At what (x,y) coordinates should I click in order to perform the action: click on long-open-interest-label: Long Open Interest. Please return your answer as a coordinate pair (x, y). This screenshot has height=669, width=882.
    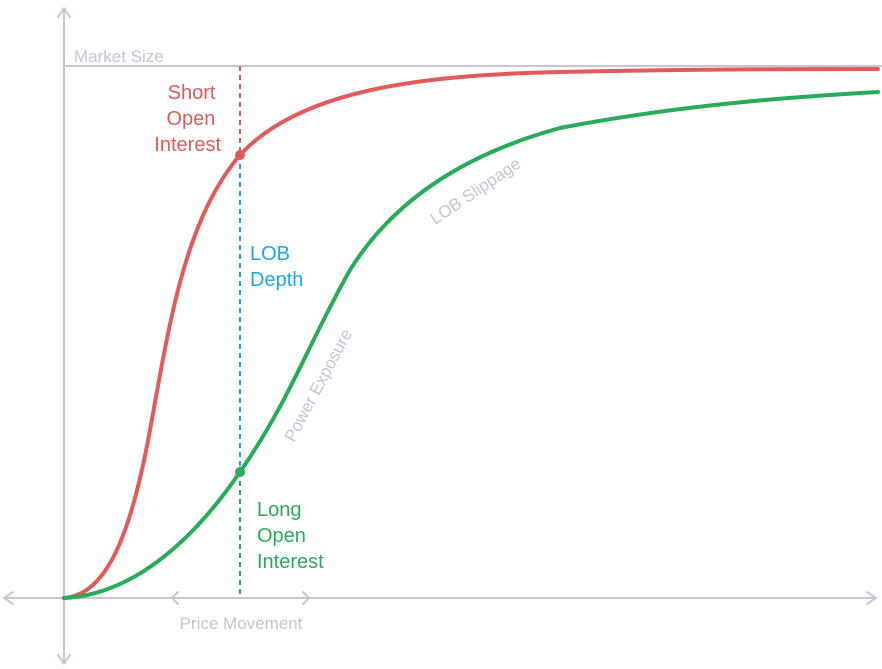
    Looking at the image, I should click on (290, 536).